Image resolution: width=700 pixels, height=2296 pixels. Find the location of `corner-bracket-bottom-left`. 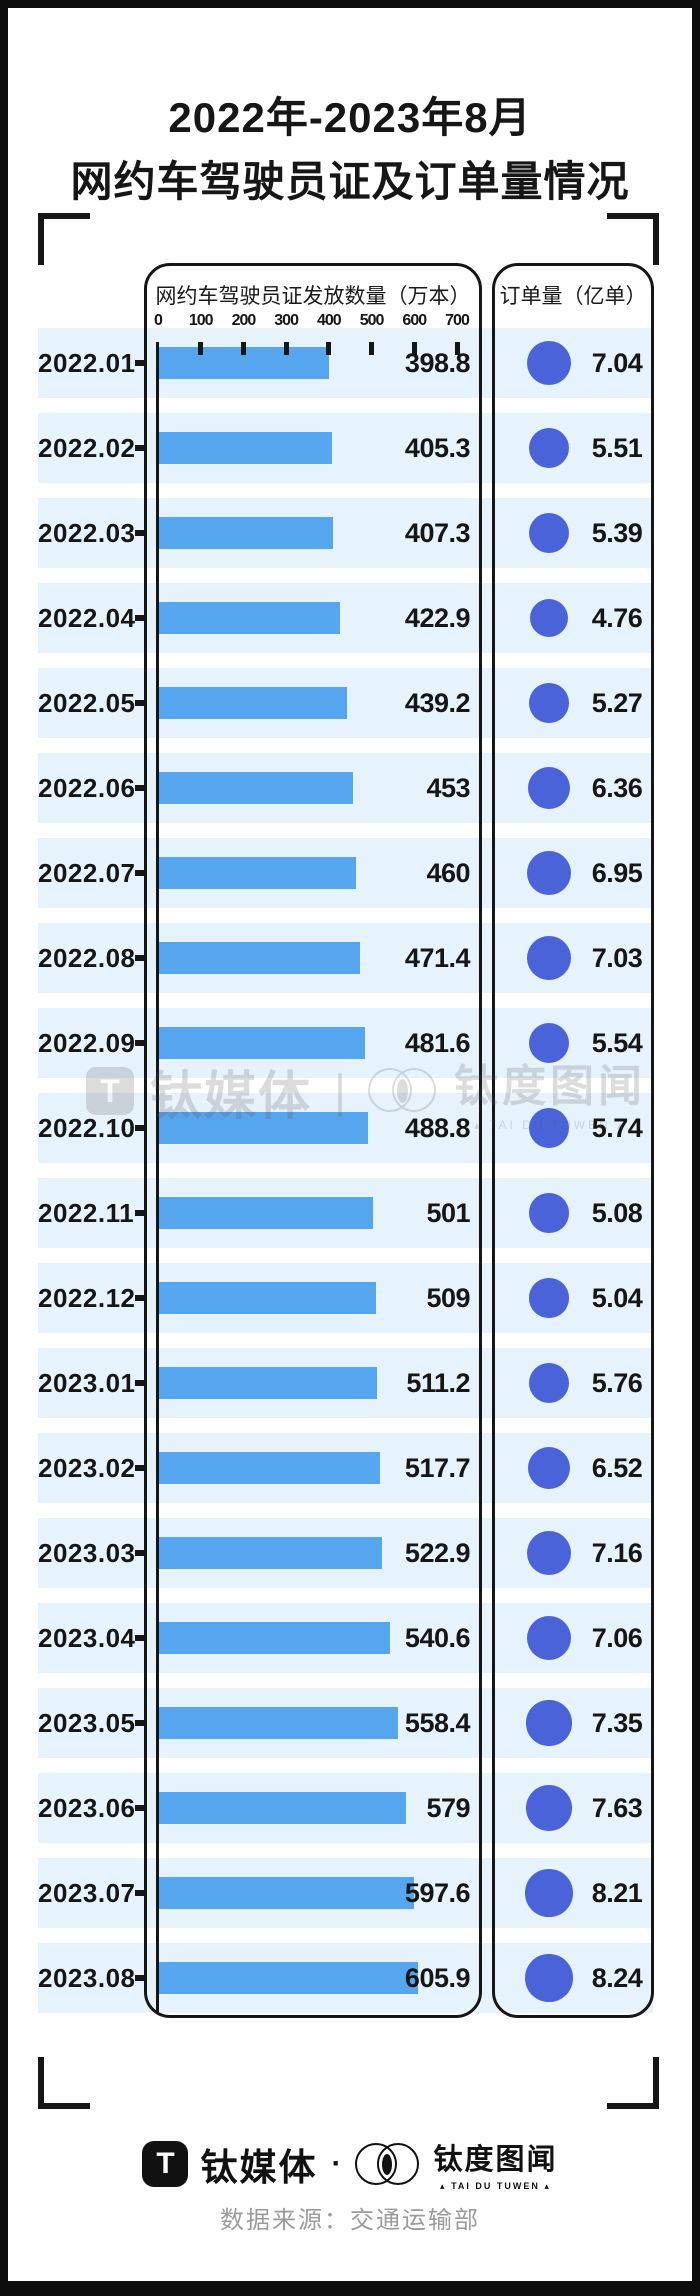

corner-bracket-bottom-left is located at coordinates (64, 2083).